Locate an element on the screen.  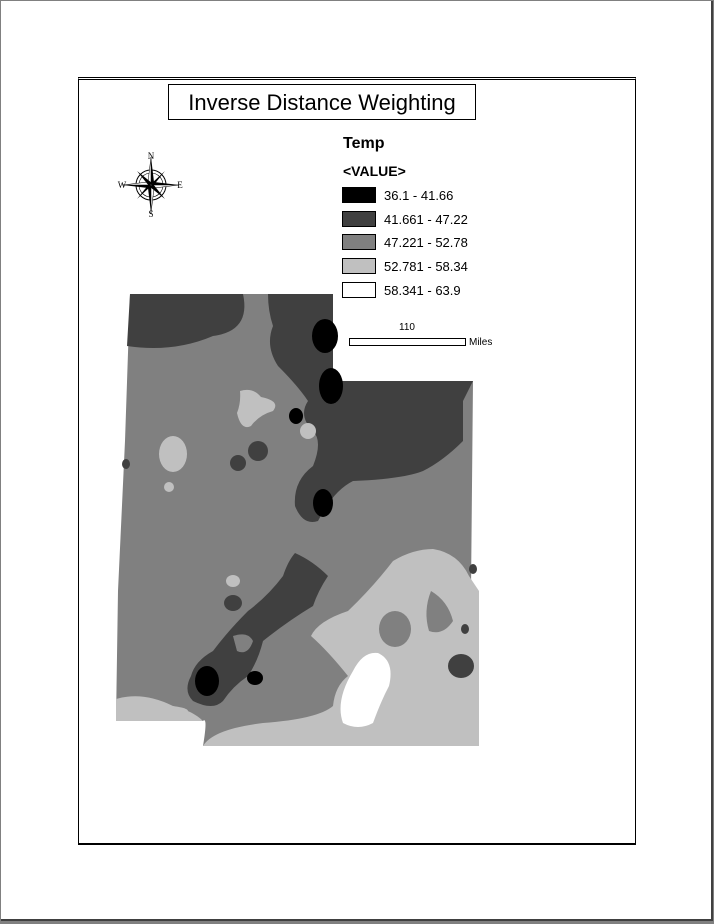
legend-label: 41.661 - 47.22 is located at coordinates (426, 219).